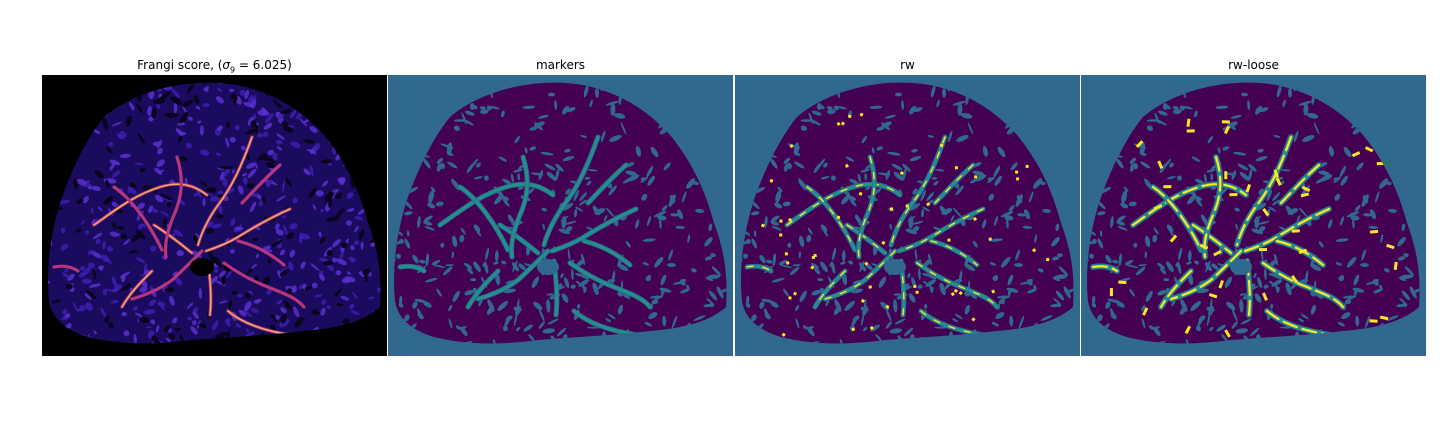 The image size is (1440, 432). Describe the element at coordinates (263, 65) in the screenshot. I see `title-frangi-suffix: = 6.025)` at that location.